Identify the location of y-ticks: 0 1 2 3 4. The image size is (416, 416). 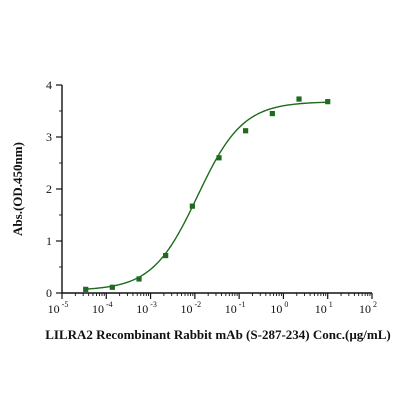
(54, 189).